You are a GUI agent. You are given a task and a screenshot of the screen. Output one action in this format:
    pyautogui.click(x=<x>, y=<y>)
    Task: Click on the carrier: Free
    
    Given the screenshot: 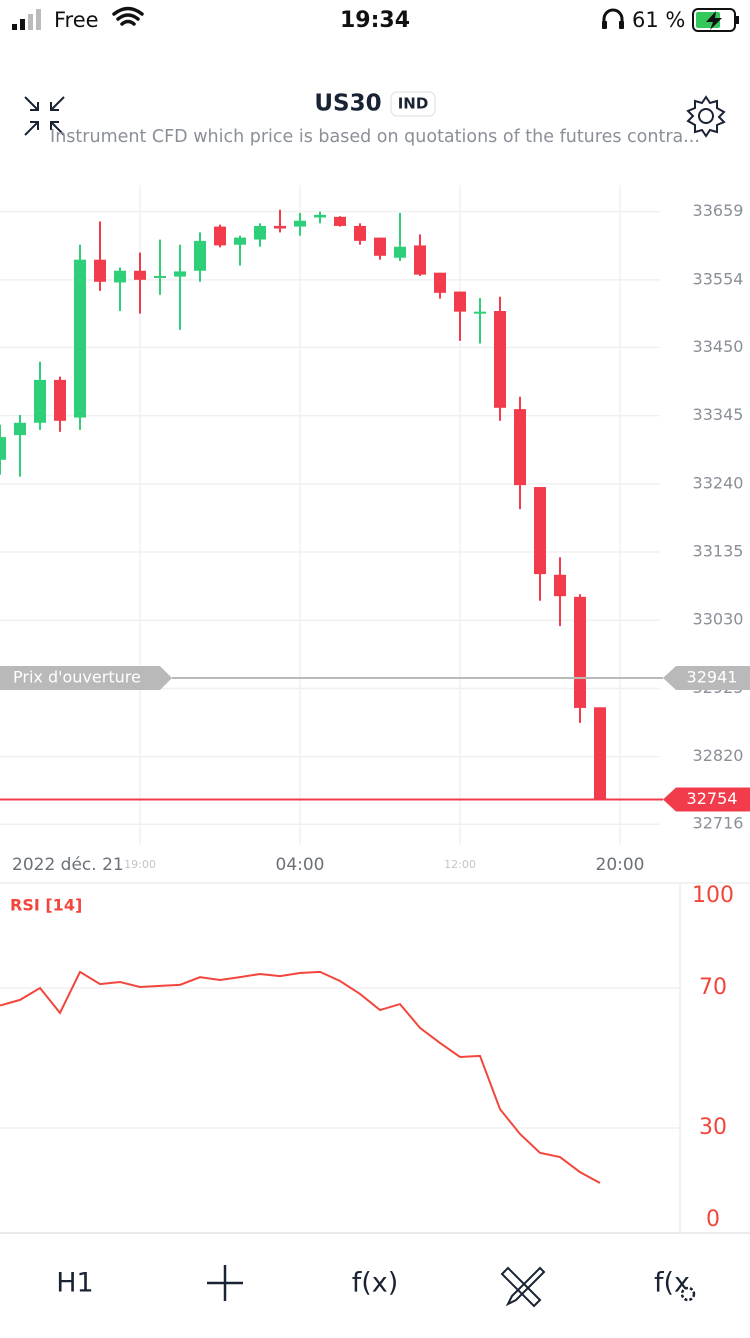 What is the action you would take?
    pyautogui.click(x=76, y=20)
    